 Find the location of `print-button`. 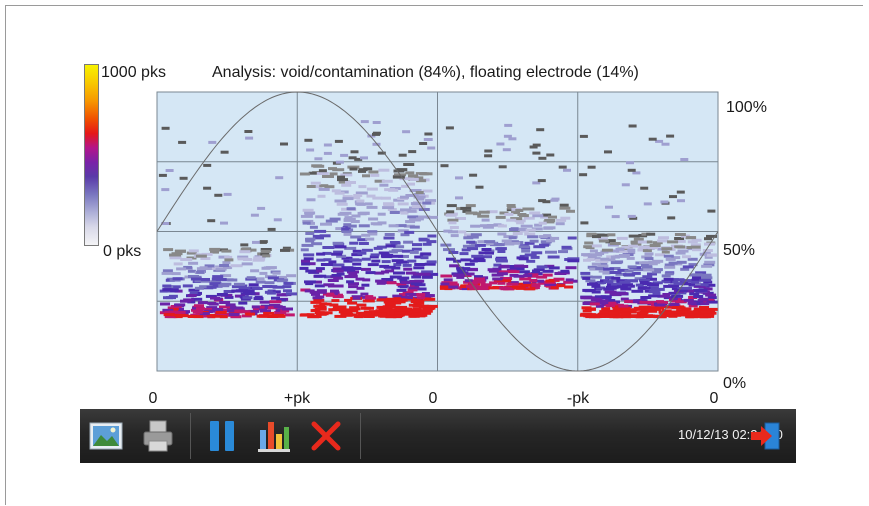

print-button is located at coordinates (158, 436).